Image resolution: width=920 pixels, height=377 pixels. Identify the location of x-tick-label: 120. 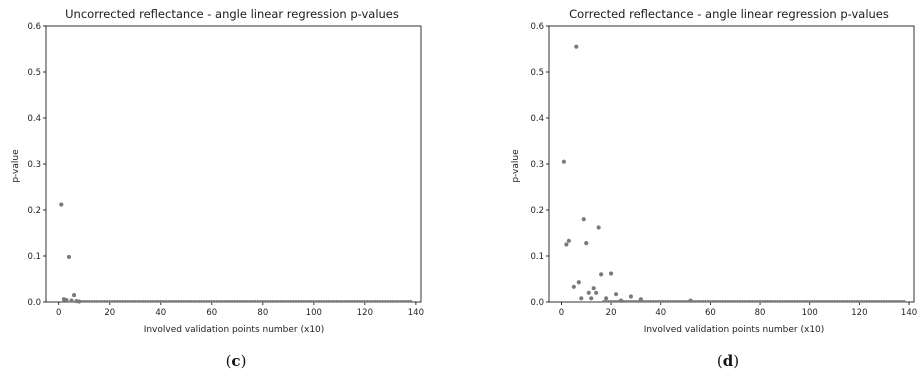
(859, 313).